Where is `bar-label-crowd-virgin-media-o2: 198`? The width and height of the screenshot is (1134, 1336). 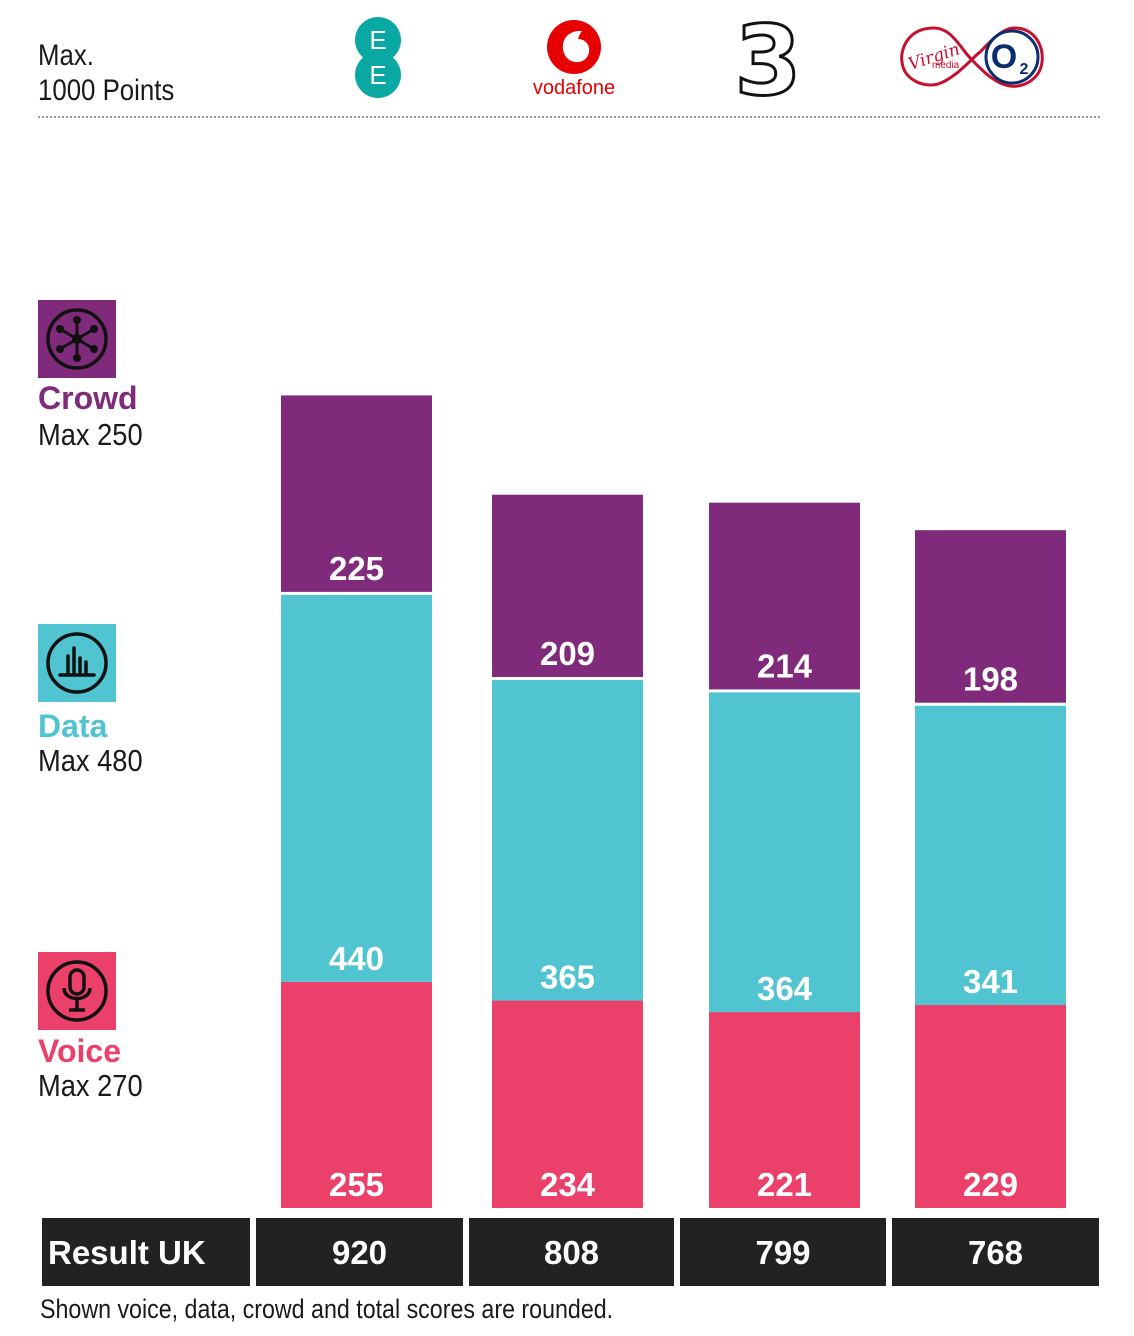
bar-label-crowd-virgin-media-o2: 198 is located at coordinates (990, 679).